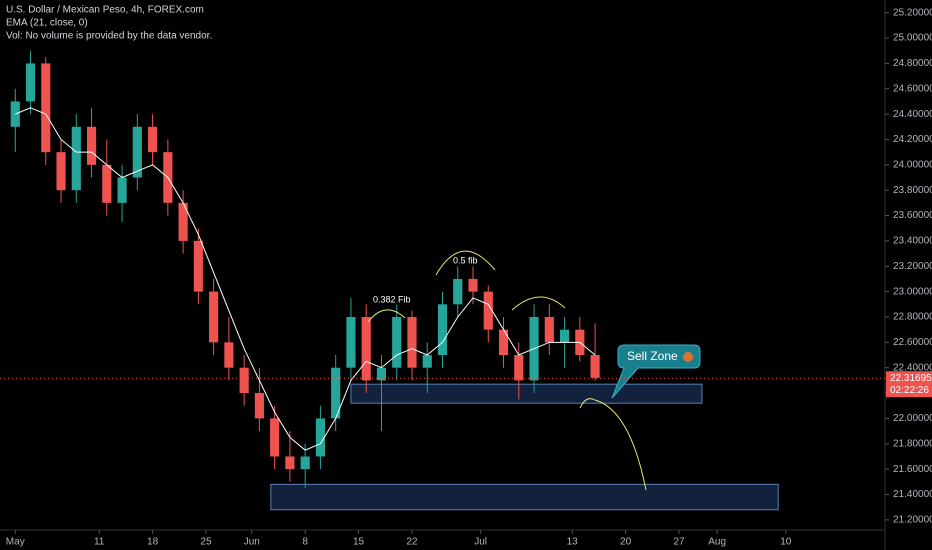 This screenshot has width=932, height=550. Describe the element at coordinates (912, 114) in the screenshot. I see `y-tick-label: 24.40000` at that location.